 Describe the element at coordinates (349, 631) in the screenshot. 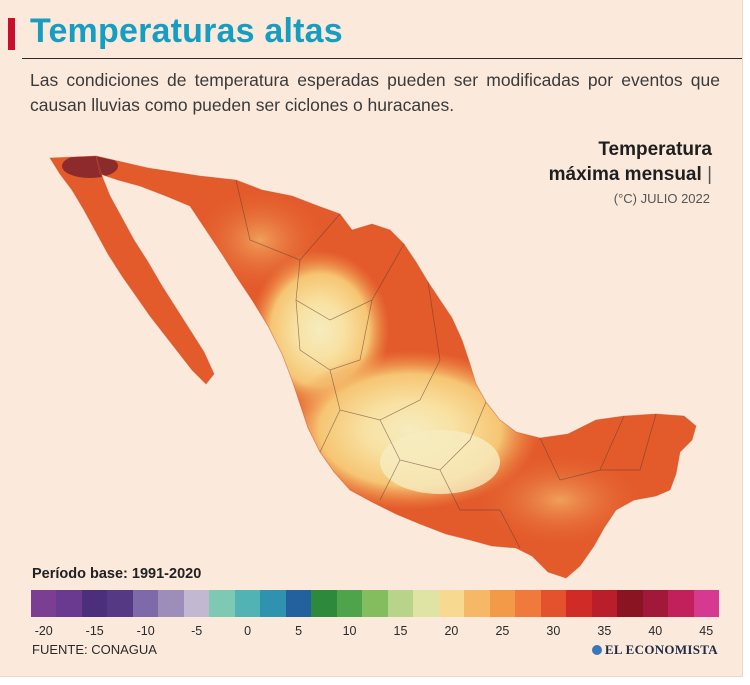

I see `scale-tick-label: 10` at that location.